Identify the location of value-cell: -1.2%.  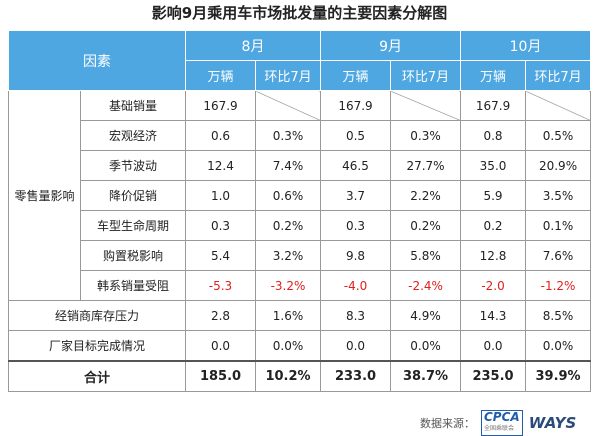
(558, 285).